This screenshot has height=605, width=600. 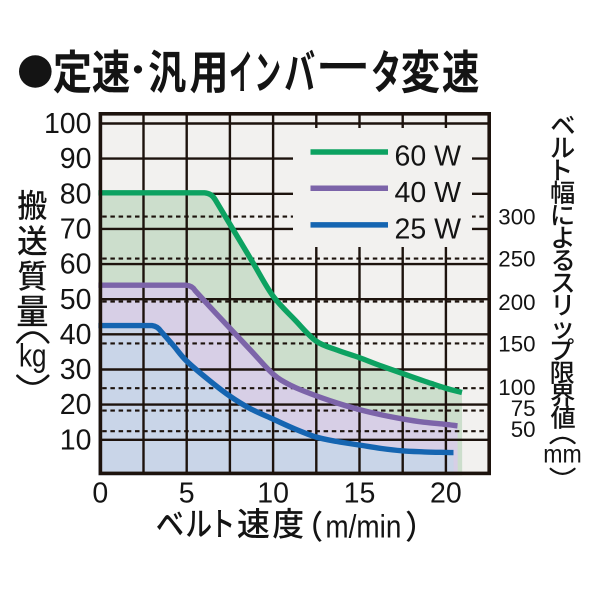 What do you see at coordinates (187, 494) in the screenshot?
I see `svg-text: 5` at bounding box center [187, 494].